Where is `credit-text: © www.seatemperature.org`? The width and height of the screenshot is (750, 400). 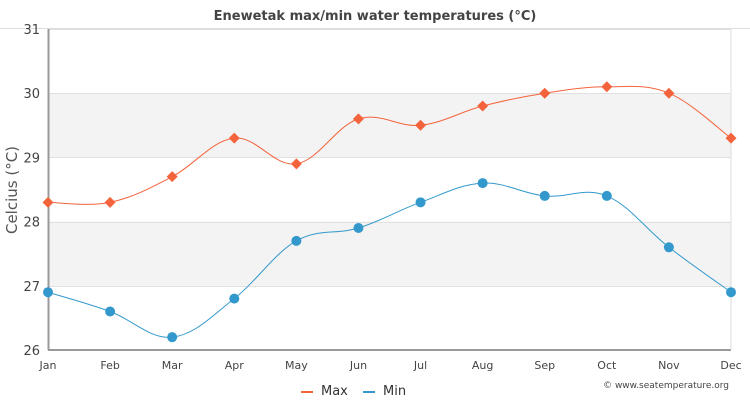 credit-text: © www.seatemperature.org is located at coordinates (666, 386).